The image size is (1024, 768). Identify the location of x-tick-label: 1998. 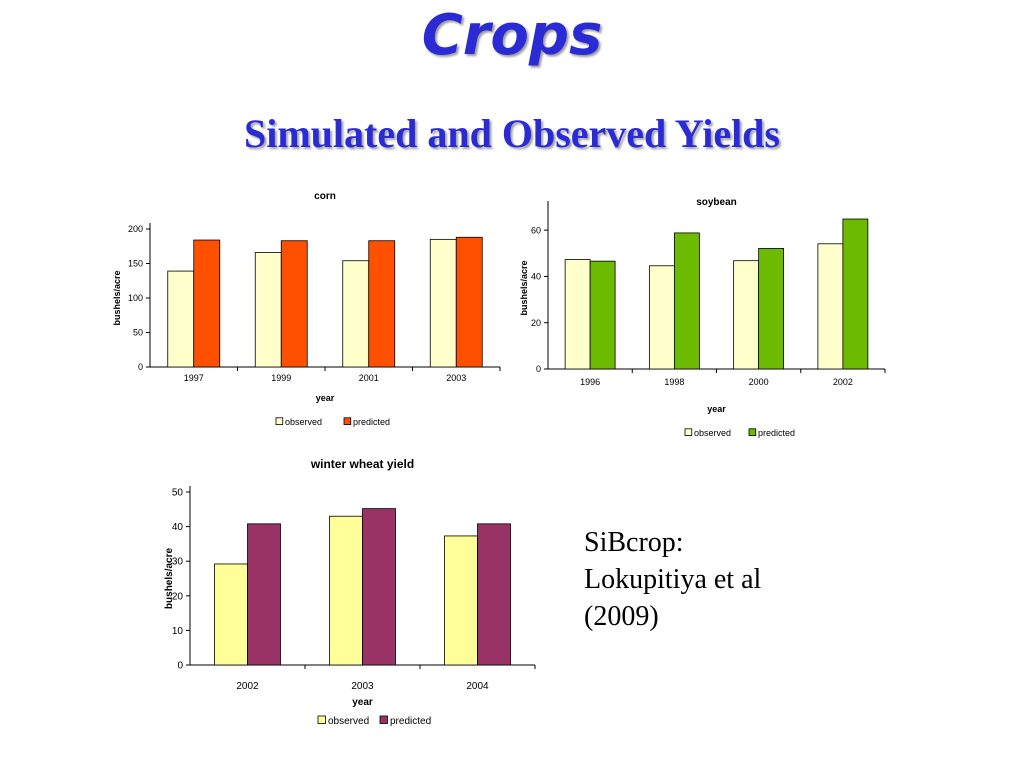
(674, 382).